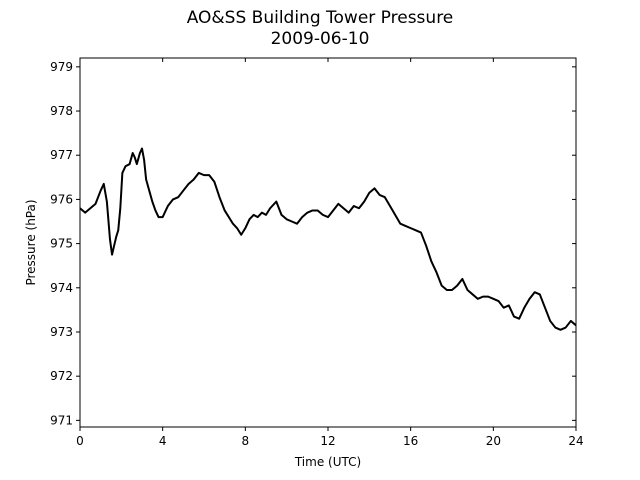 The image size is (640, 480). What do you see at coordinates (575, 441) in the screenshot?
I see `x-tick-label: 24` at bounding box center [575, 441].